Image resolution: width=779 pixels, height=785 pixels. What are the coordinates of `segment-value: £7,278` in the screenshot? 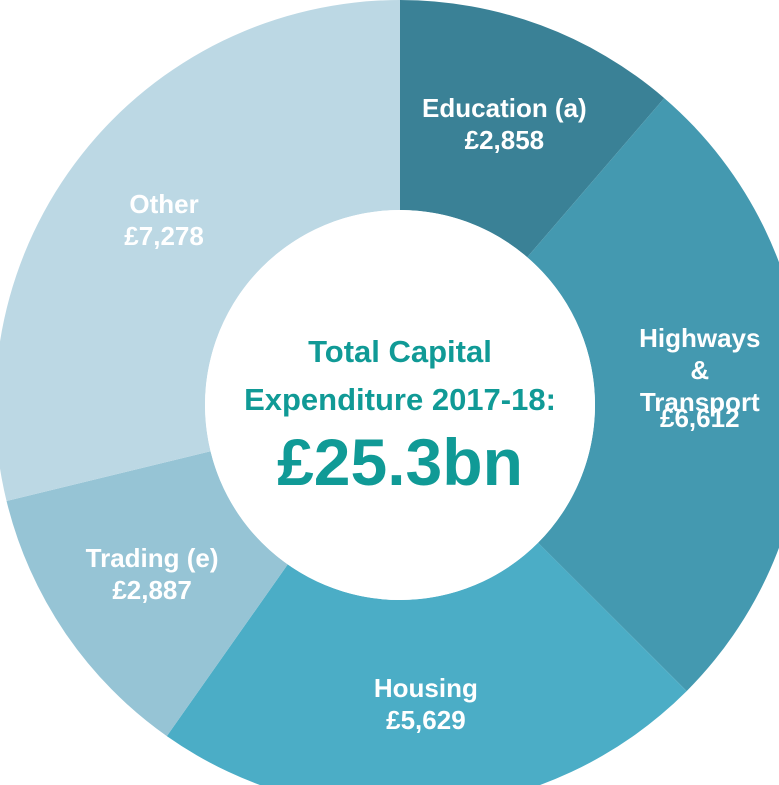 It's located at (164, 235).